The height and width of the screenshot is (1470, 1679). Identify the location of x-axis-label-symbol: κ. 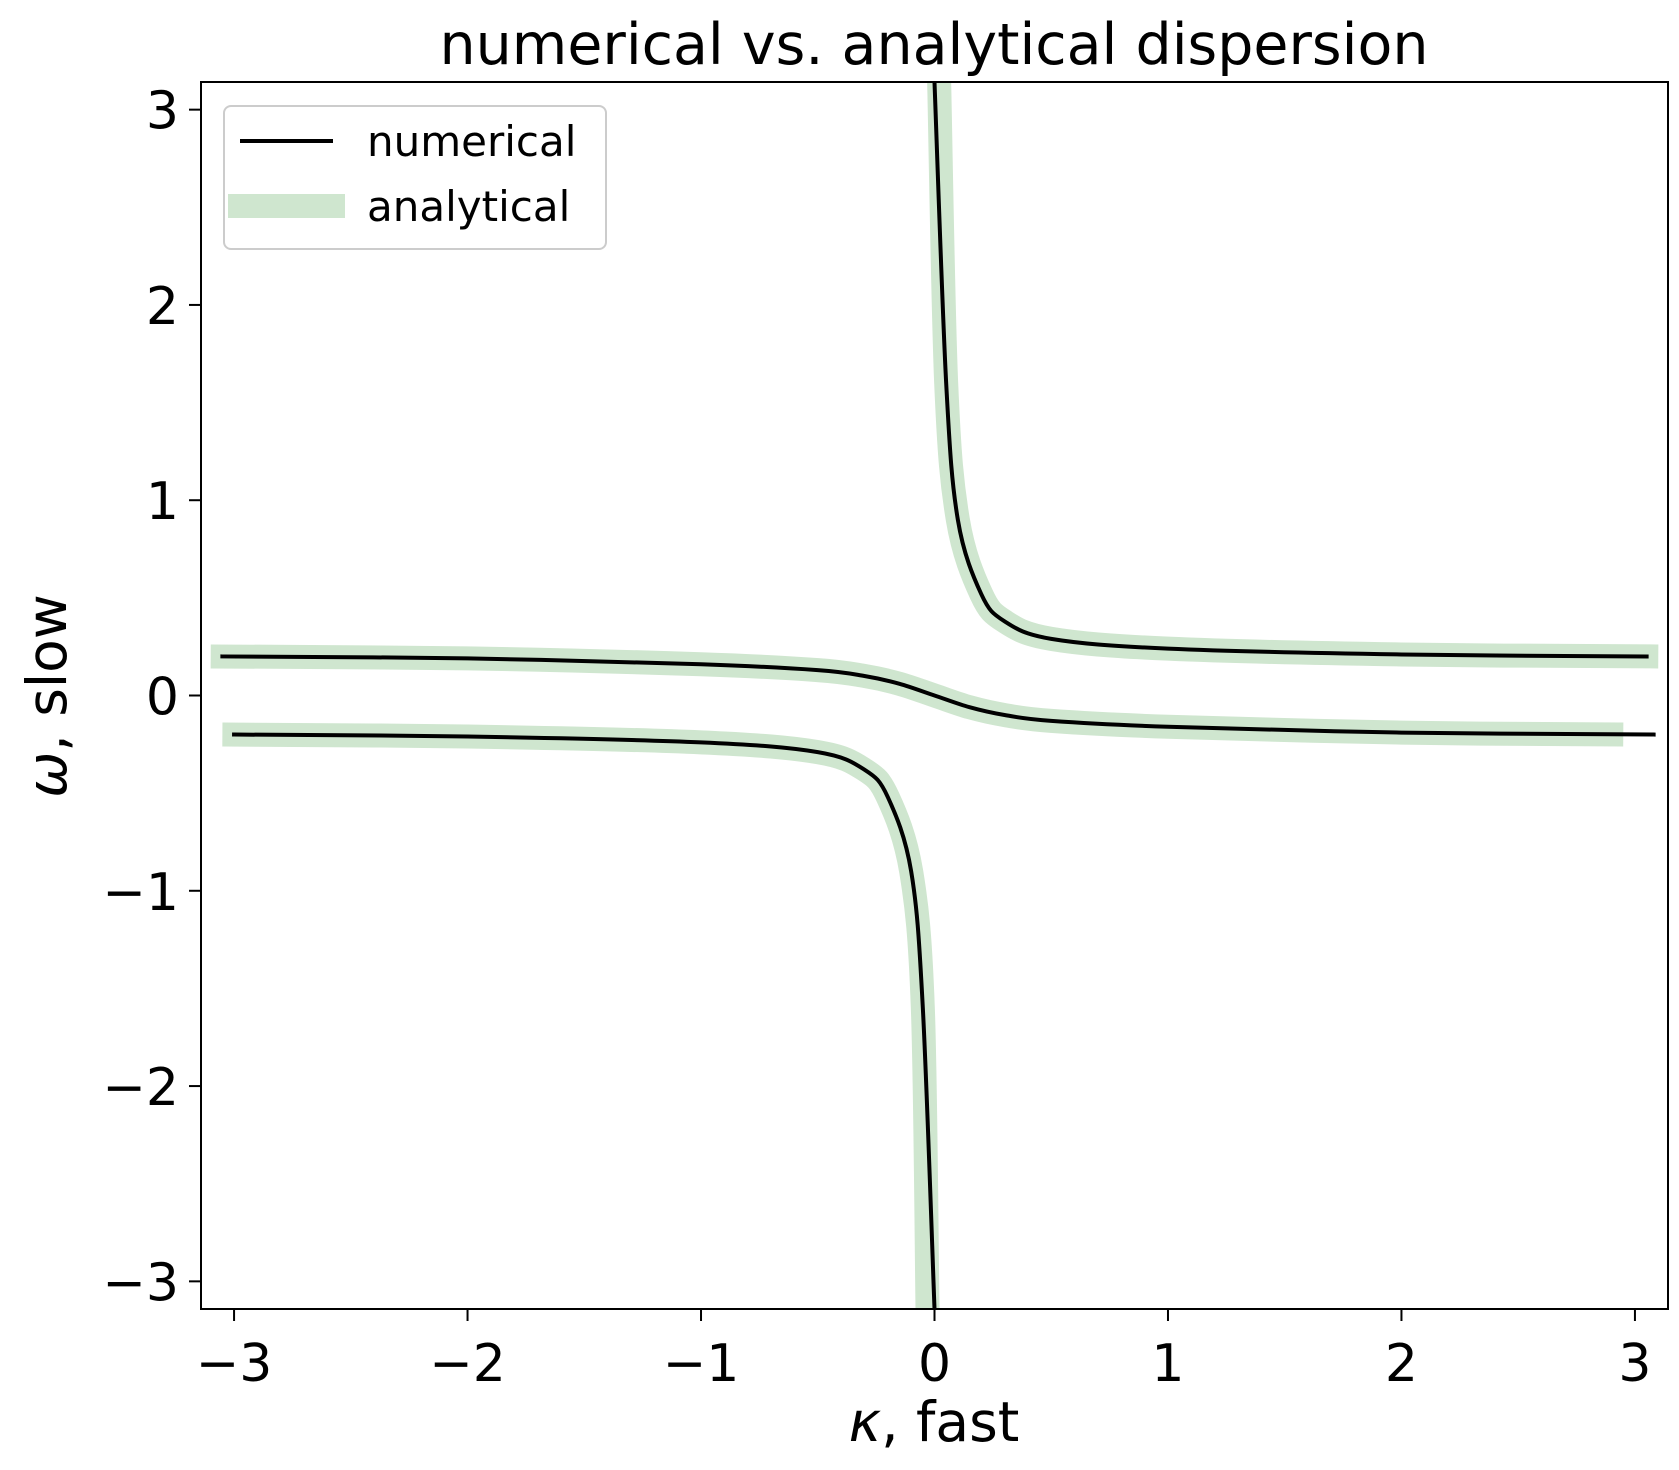
(865, 1422).